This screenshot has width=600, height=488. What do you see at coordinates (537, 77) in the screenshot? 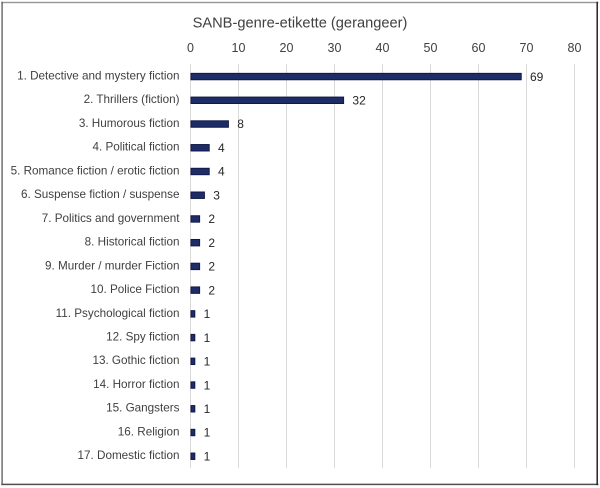
I see `svg-text: 69` at bounding box center [537, 77].